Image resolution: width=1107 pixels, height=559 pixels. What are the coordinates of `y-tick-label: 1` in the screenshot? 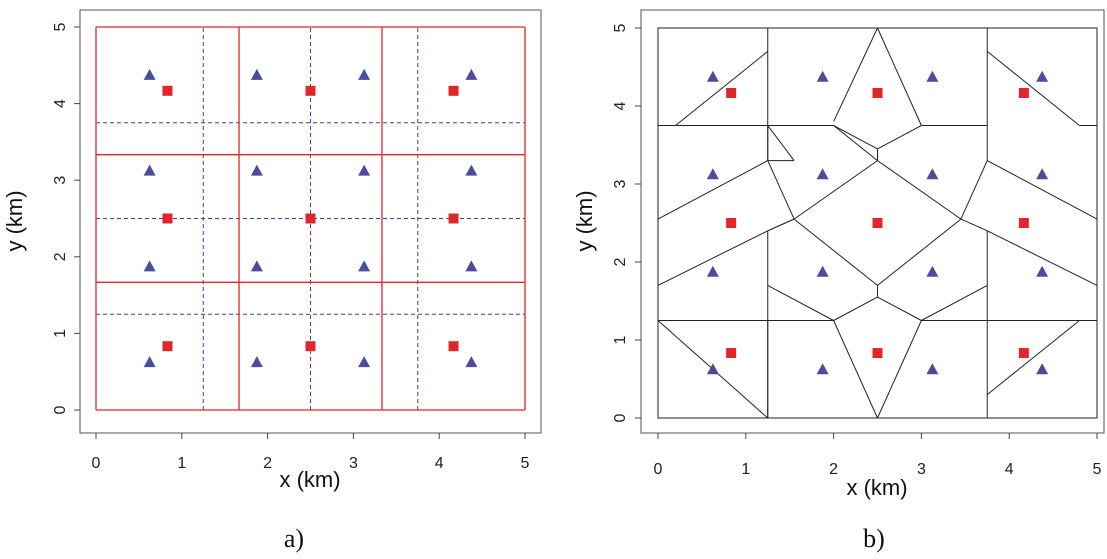 It's located at (60, 333).